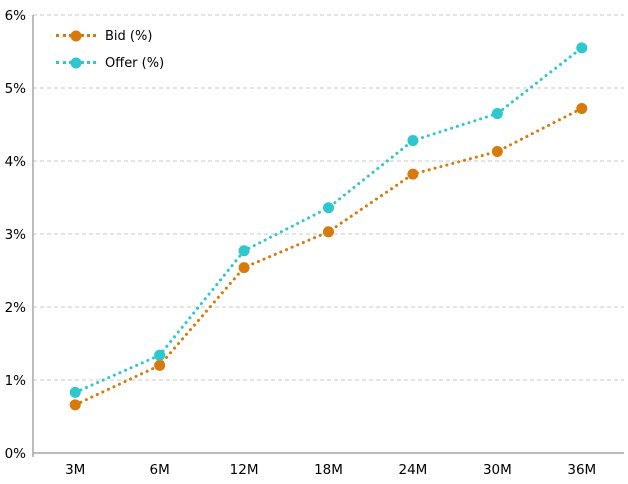  Describe the element at coordinates (497, 470) in the screenshot. I see `x-tick-label: 30M` at that location.